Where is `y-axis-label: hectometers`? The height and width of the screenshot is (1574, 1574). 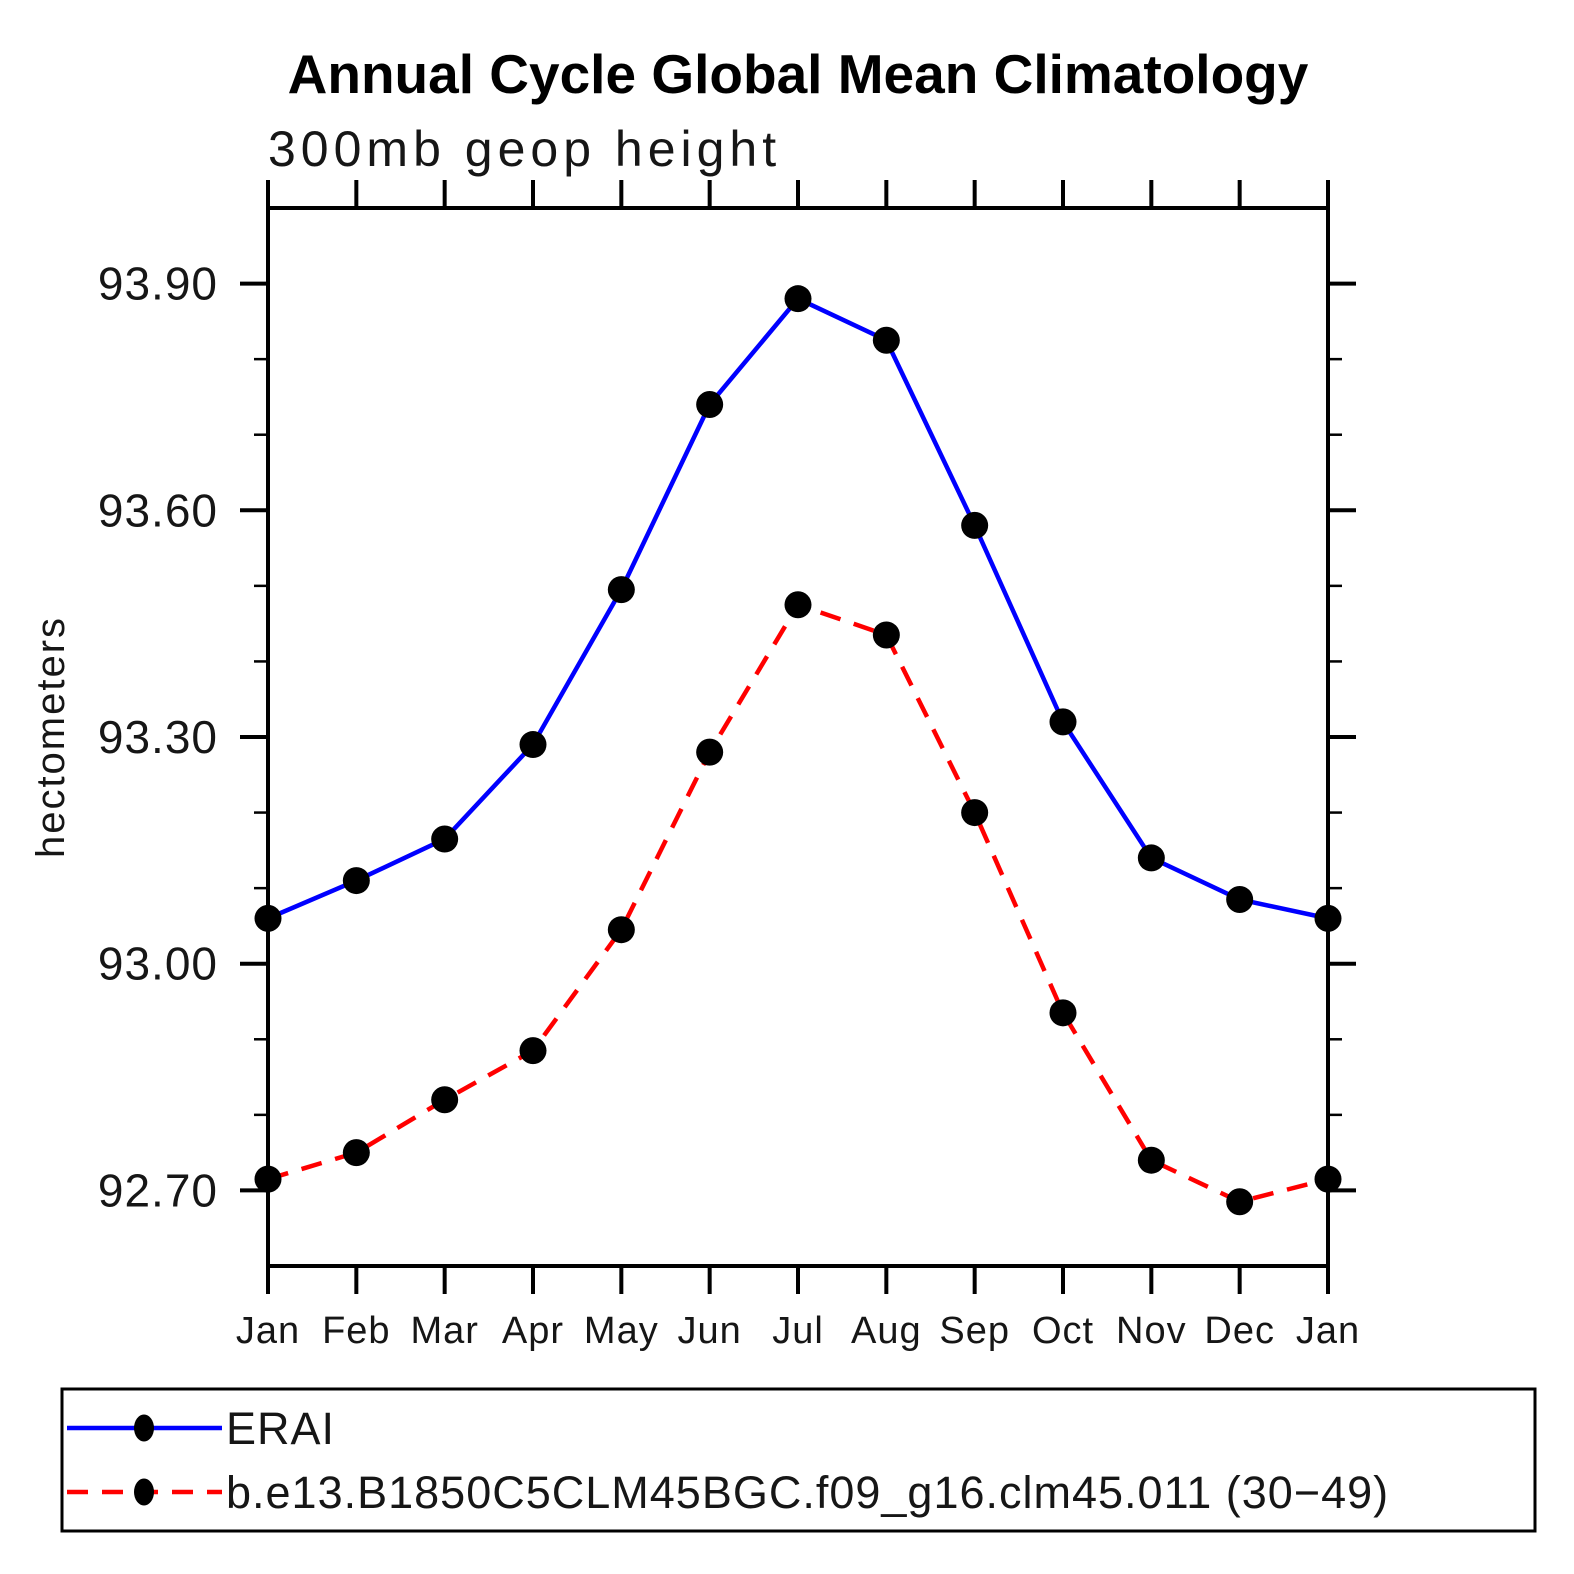 y-axis-label: hectometers is located at coordinates (51, 737).